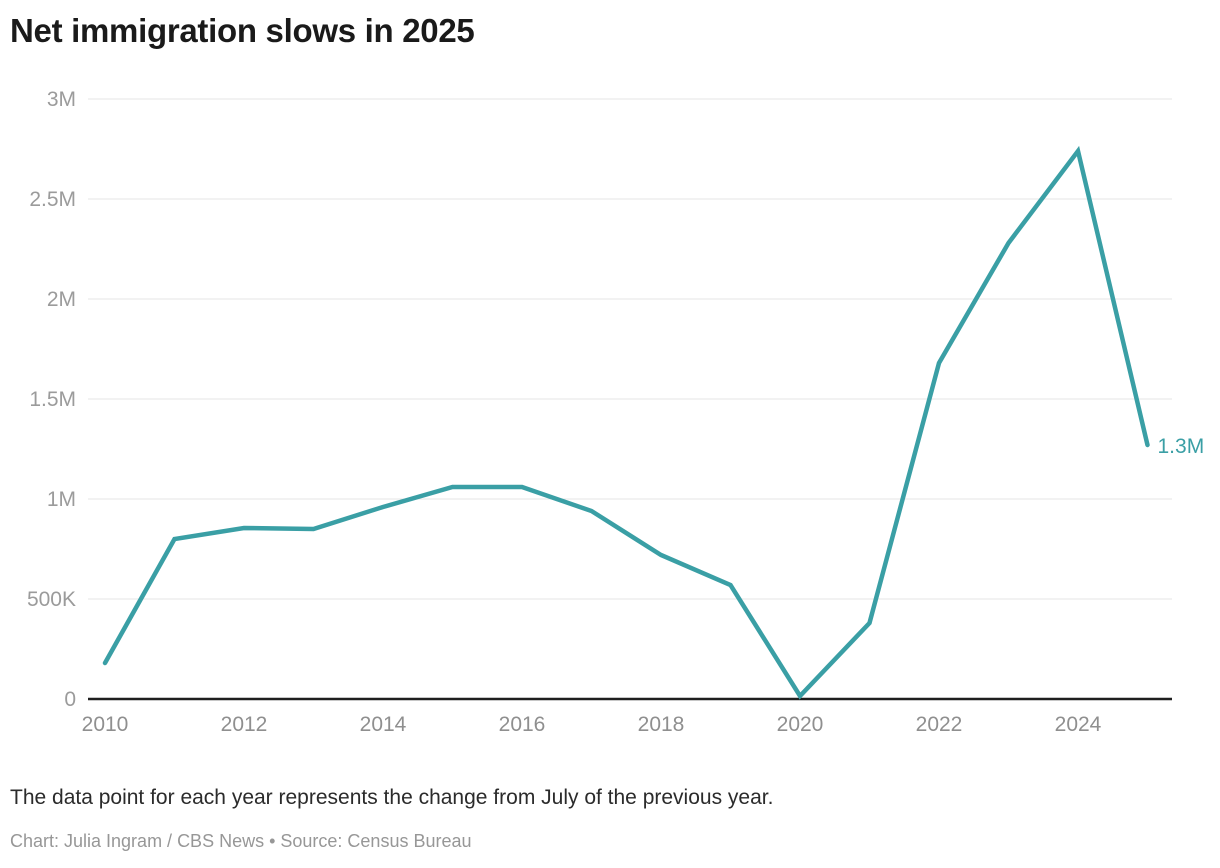 This screenshot has height=868, width=1220. Describe the element at coordinates (70, 699) in the screenshot. I see `y-axis-tick-label: 0` at that location.